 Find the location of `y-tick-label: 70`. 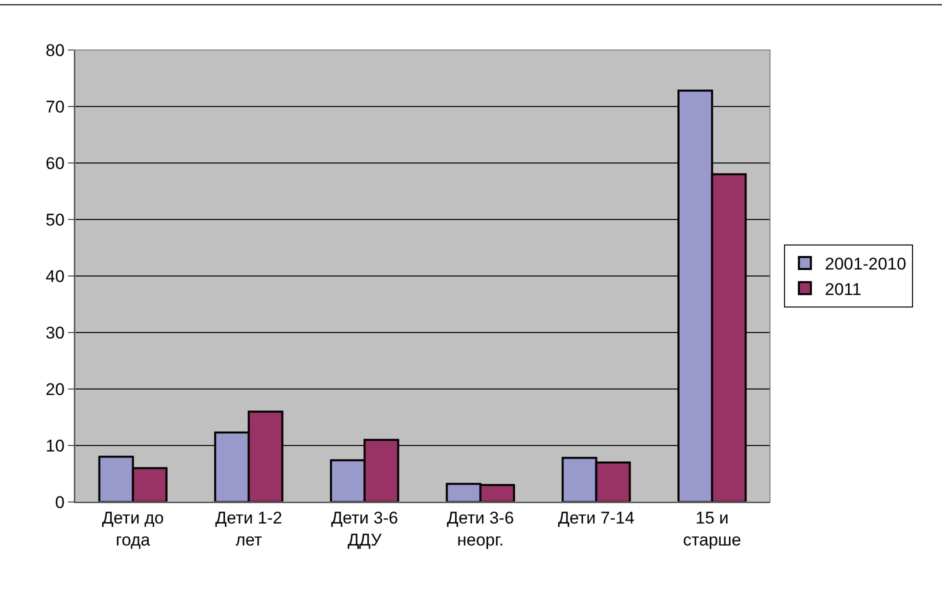

y-tick-label: 70 is located at coordinates (55, 106).